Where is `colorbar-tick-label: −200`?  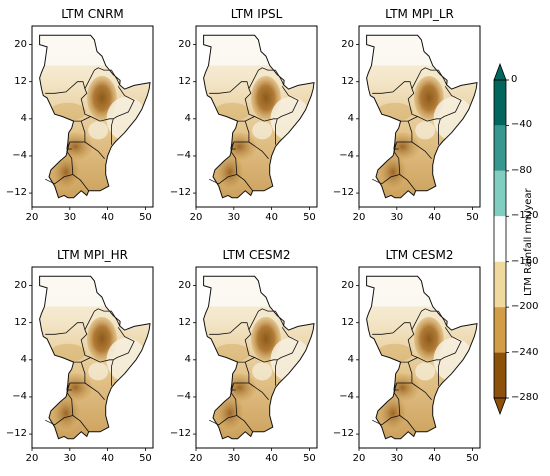
colorbar-tick-label: −200 is located at coordinates (525, 307).